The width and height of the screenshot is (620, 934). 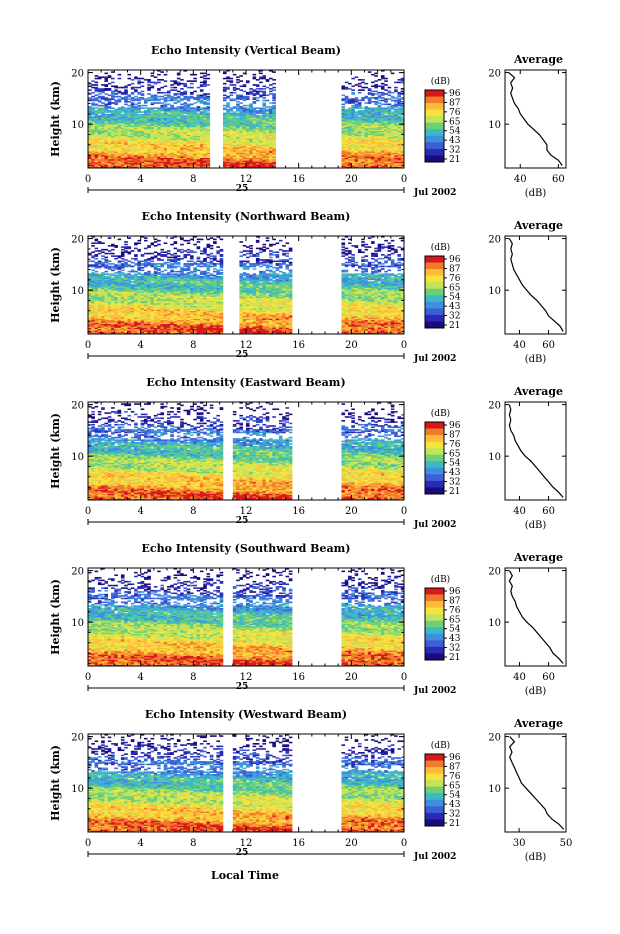 What do you see at coordinates (494, 74) in the screenshot?
I see `profile-y-tick-label: 20` at bounding box center [494, 74].